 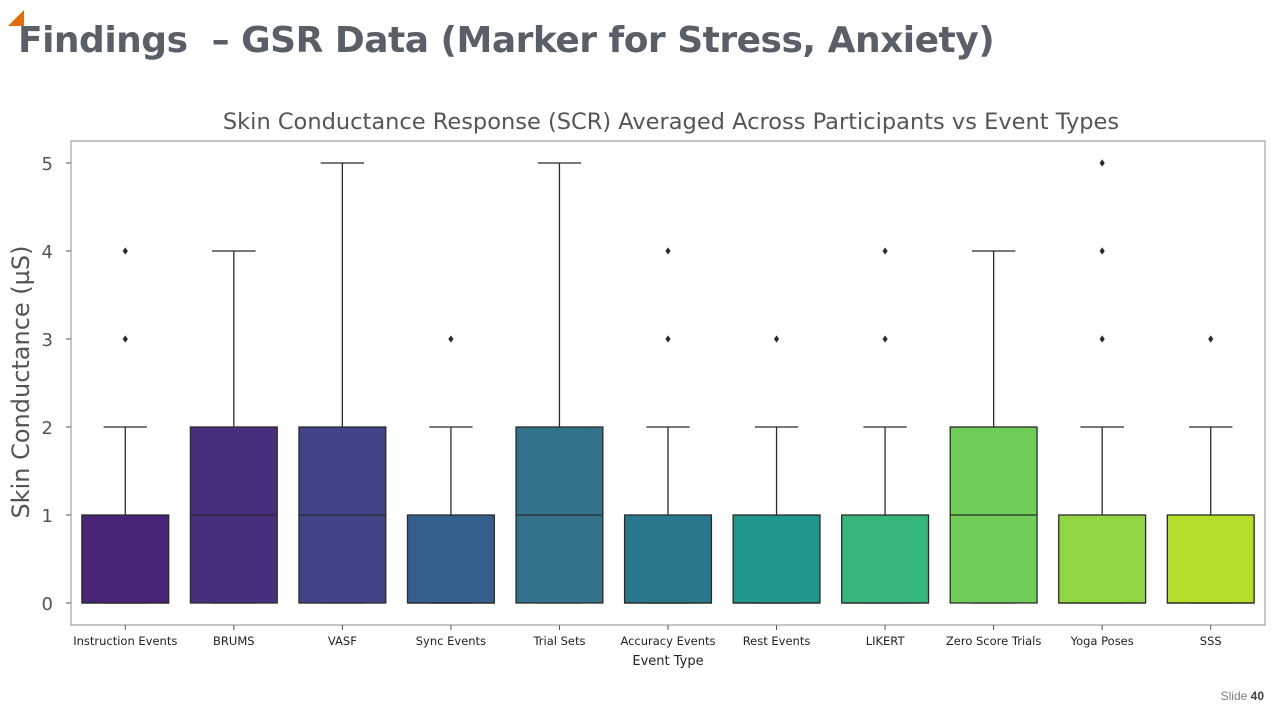 What do you see at coordinates (234, 641) in the screenshot?
I see `x-tick-label: BRUMS` at bounding box center [234, 641].